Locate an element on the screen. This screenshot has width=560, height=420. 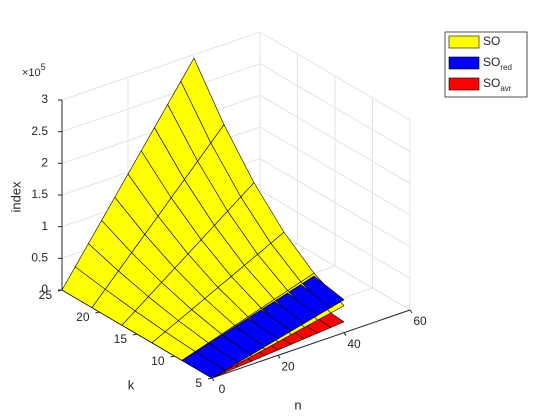
surface-face is located at coordinates (203, 365).